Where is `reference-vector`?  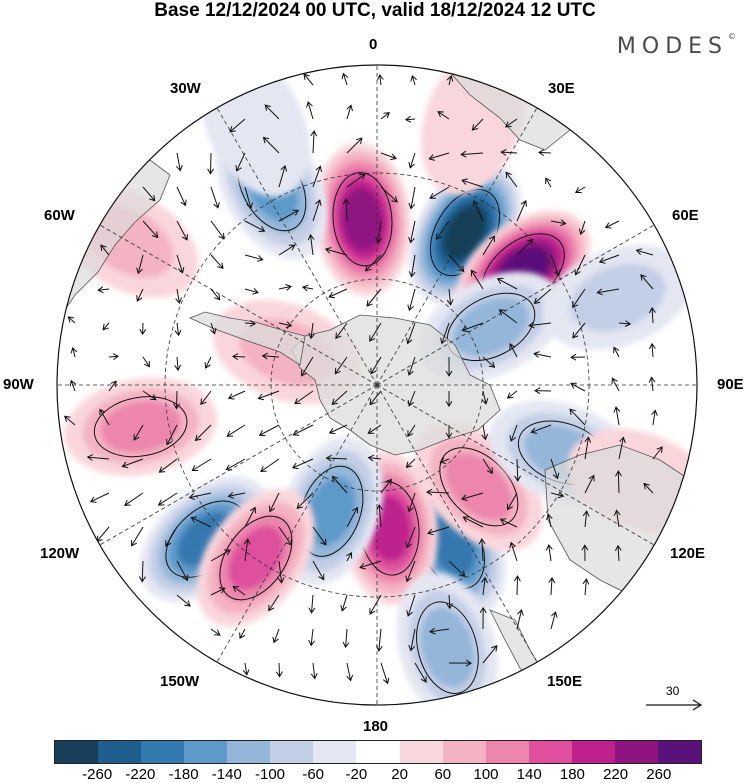
reference-vector is located at coordinates (674, 705).